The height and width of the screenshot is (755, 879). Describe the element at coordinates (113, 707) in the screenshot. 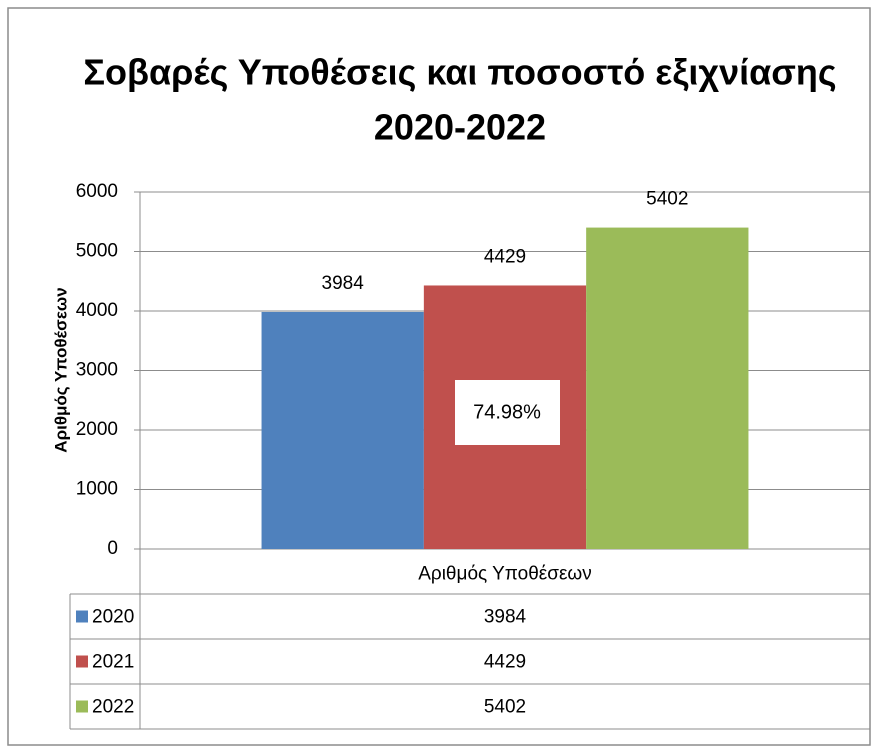

I see `legend-label: 2022` at that location.